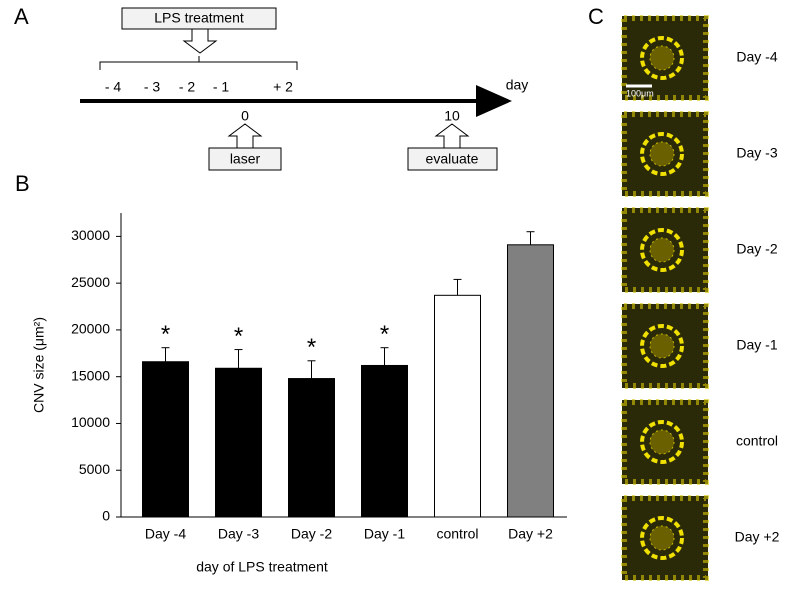 The height and width of the screenshot is (592, 788). What do you see at coordinates (106, 516) in the screenshot?
I see `y-tick-label: 0` at bounding box center [106, 516].